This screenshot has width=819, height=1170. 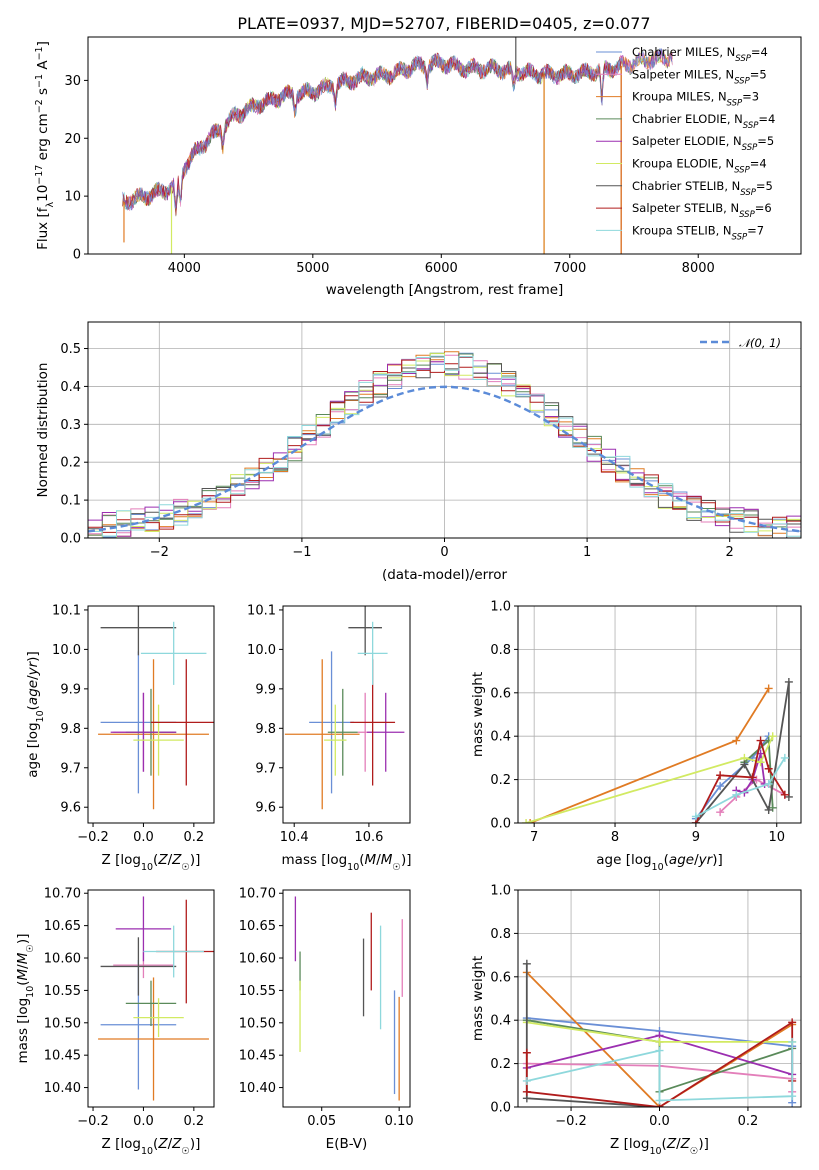 I want to click on y-tick-label: 9.7, so click(x=70, y=768).